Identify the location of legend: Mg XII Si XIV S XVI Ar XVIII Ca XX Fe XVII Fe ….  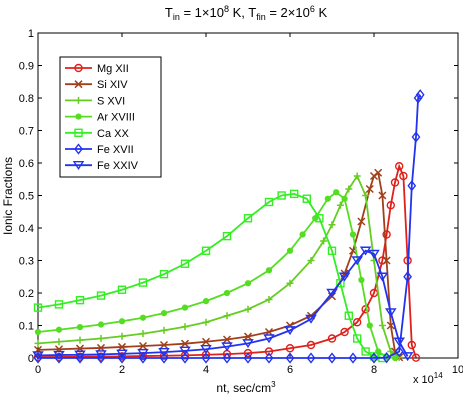
(110, 117).